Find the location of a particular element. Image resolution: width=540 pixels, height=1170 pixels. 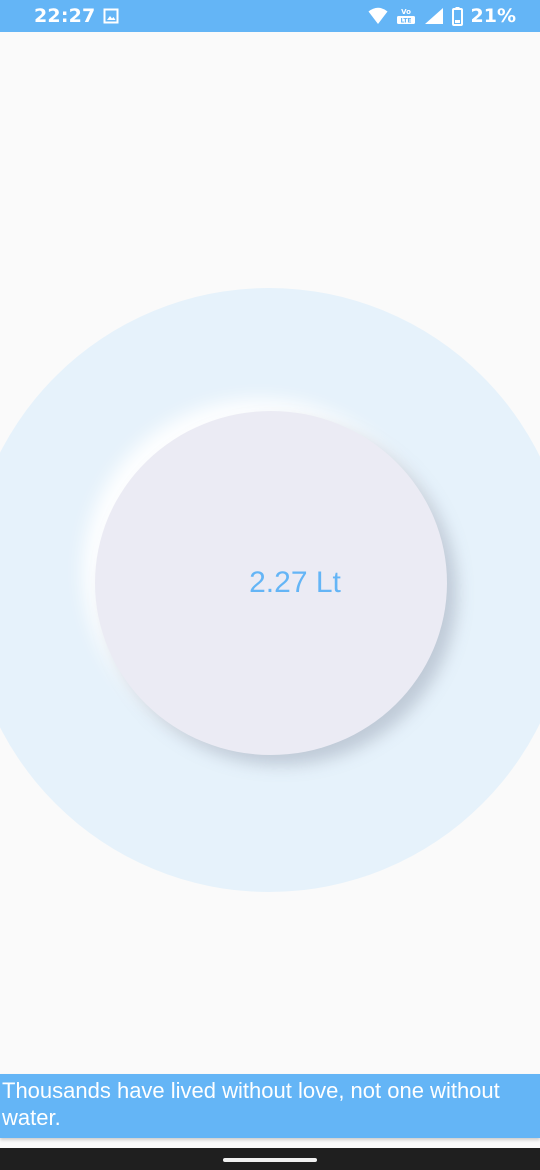

home-gesture-handle is located at coordinates (270, 1160).